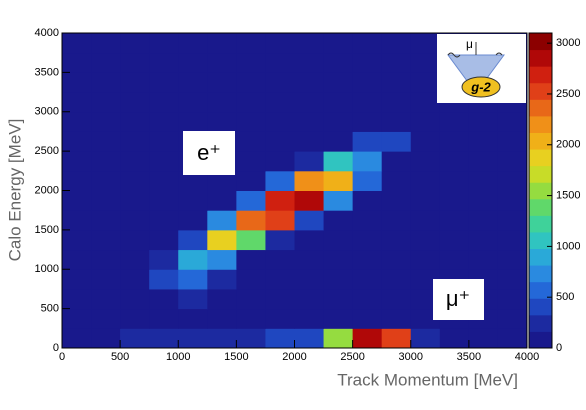  Describe the element at coordinates (469, 44) in the screenshot. I see `logo-symbol: μ` at that location.